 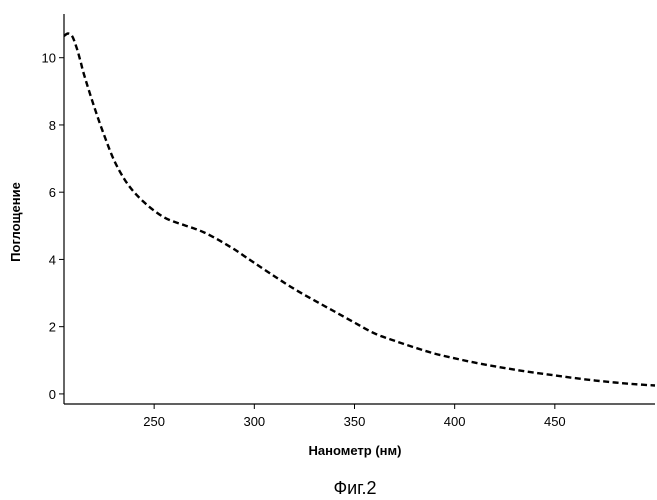 What do you see at coordinates (15, 222) in the screenshot?
I see `y-axis-title: Поглощение` at bounding box center [15, 222].